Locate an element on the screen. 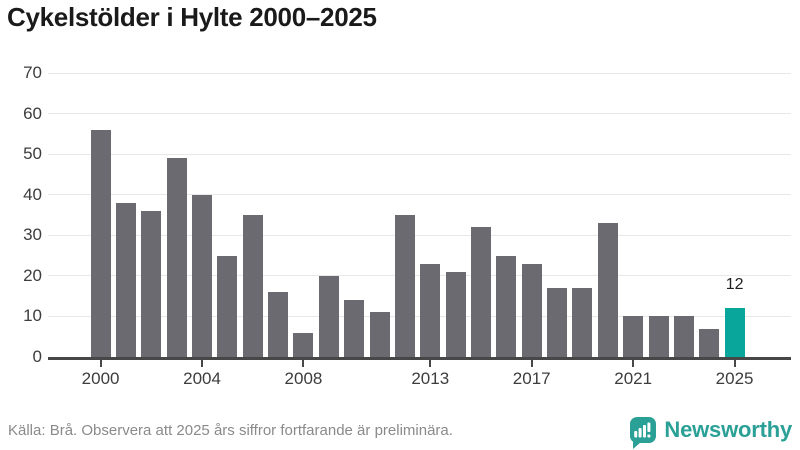 The height and width of the screenshot is (450, 800). bar-2017 is located at coordinates (531, 310).